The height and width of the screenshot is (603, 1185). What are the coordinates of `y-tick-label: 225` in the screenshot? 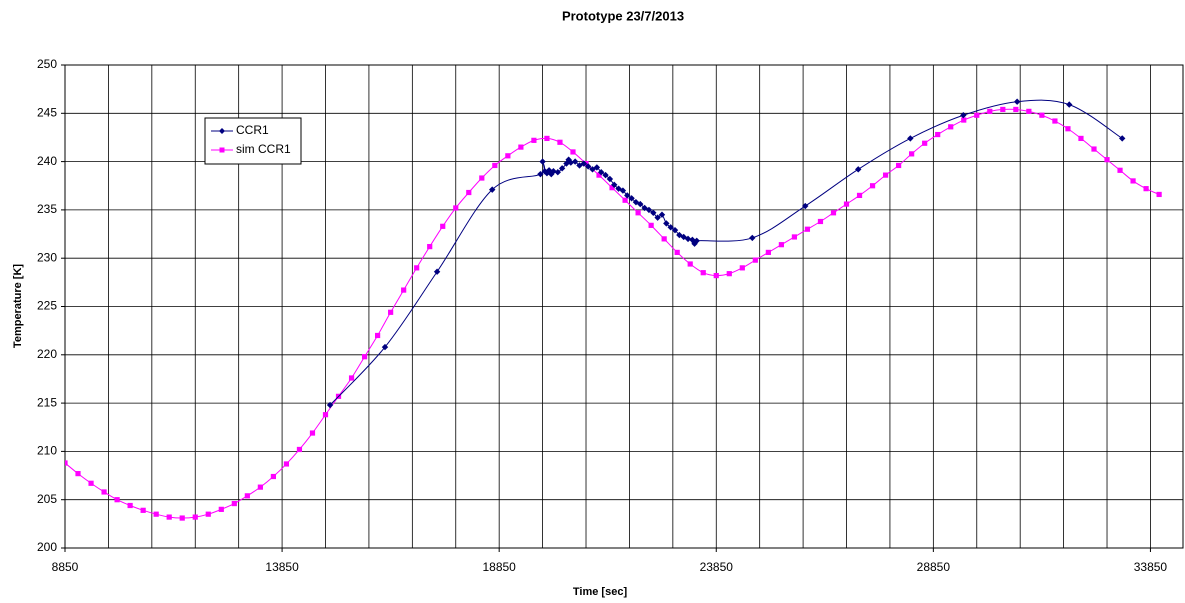 It's located at (47, 306).